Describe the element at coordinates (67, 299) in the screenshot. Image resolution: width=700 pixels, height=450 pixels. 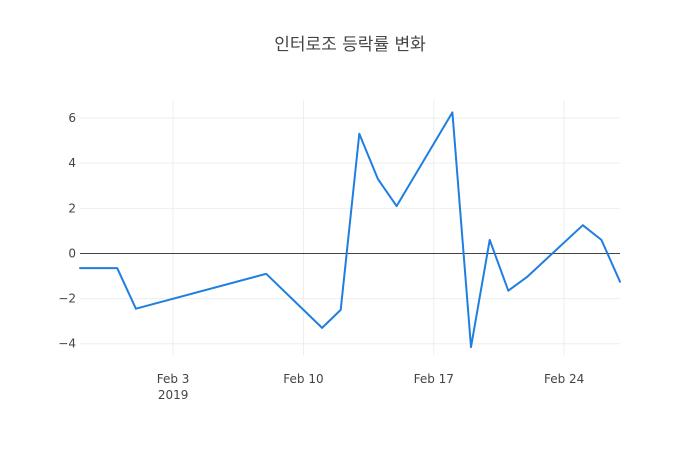
I see `y-tick-label: −2` at that location.